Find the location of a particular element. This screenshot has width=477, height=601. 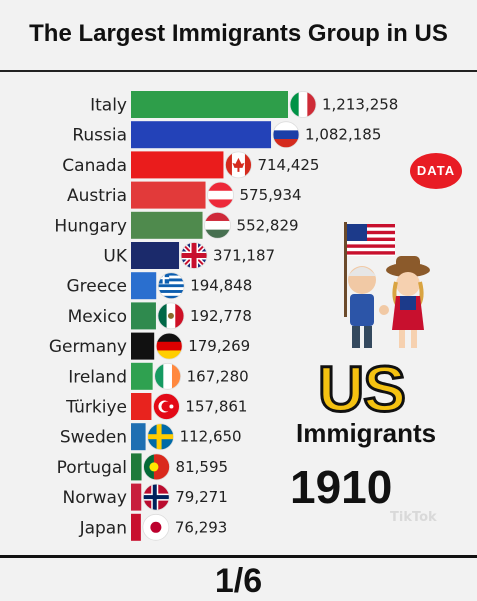

italy-flag is located at coordinates (303, 104).